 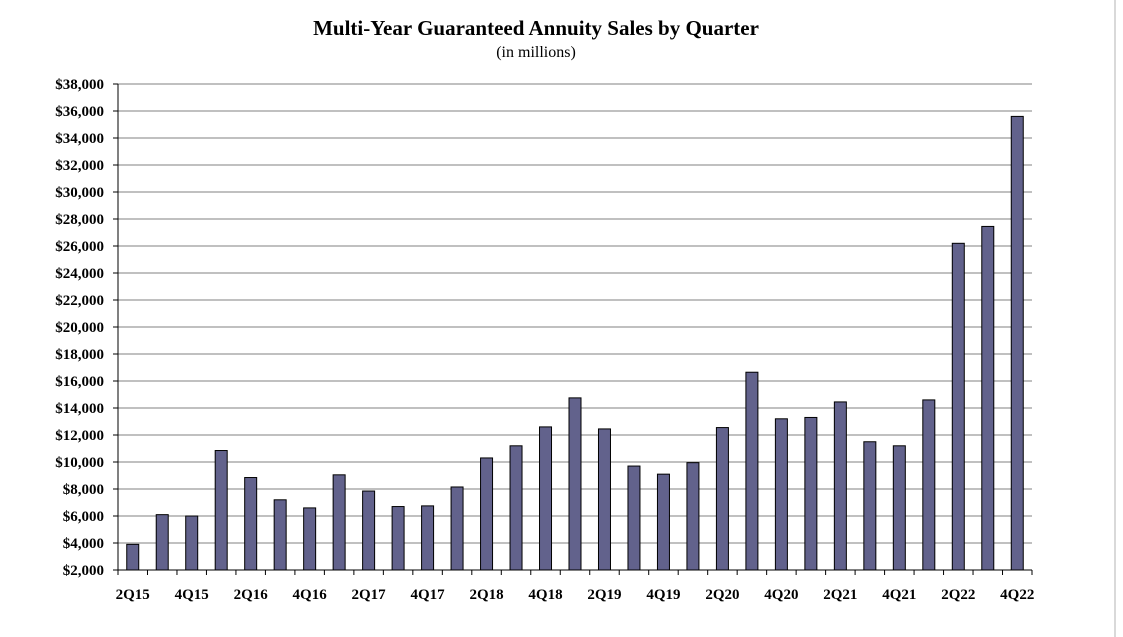 I want to click on x-tick-label: 2Q19, so click(x=604, y=595).